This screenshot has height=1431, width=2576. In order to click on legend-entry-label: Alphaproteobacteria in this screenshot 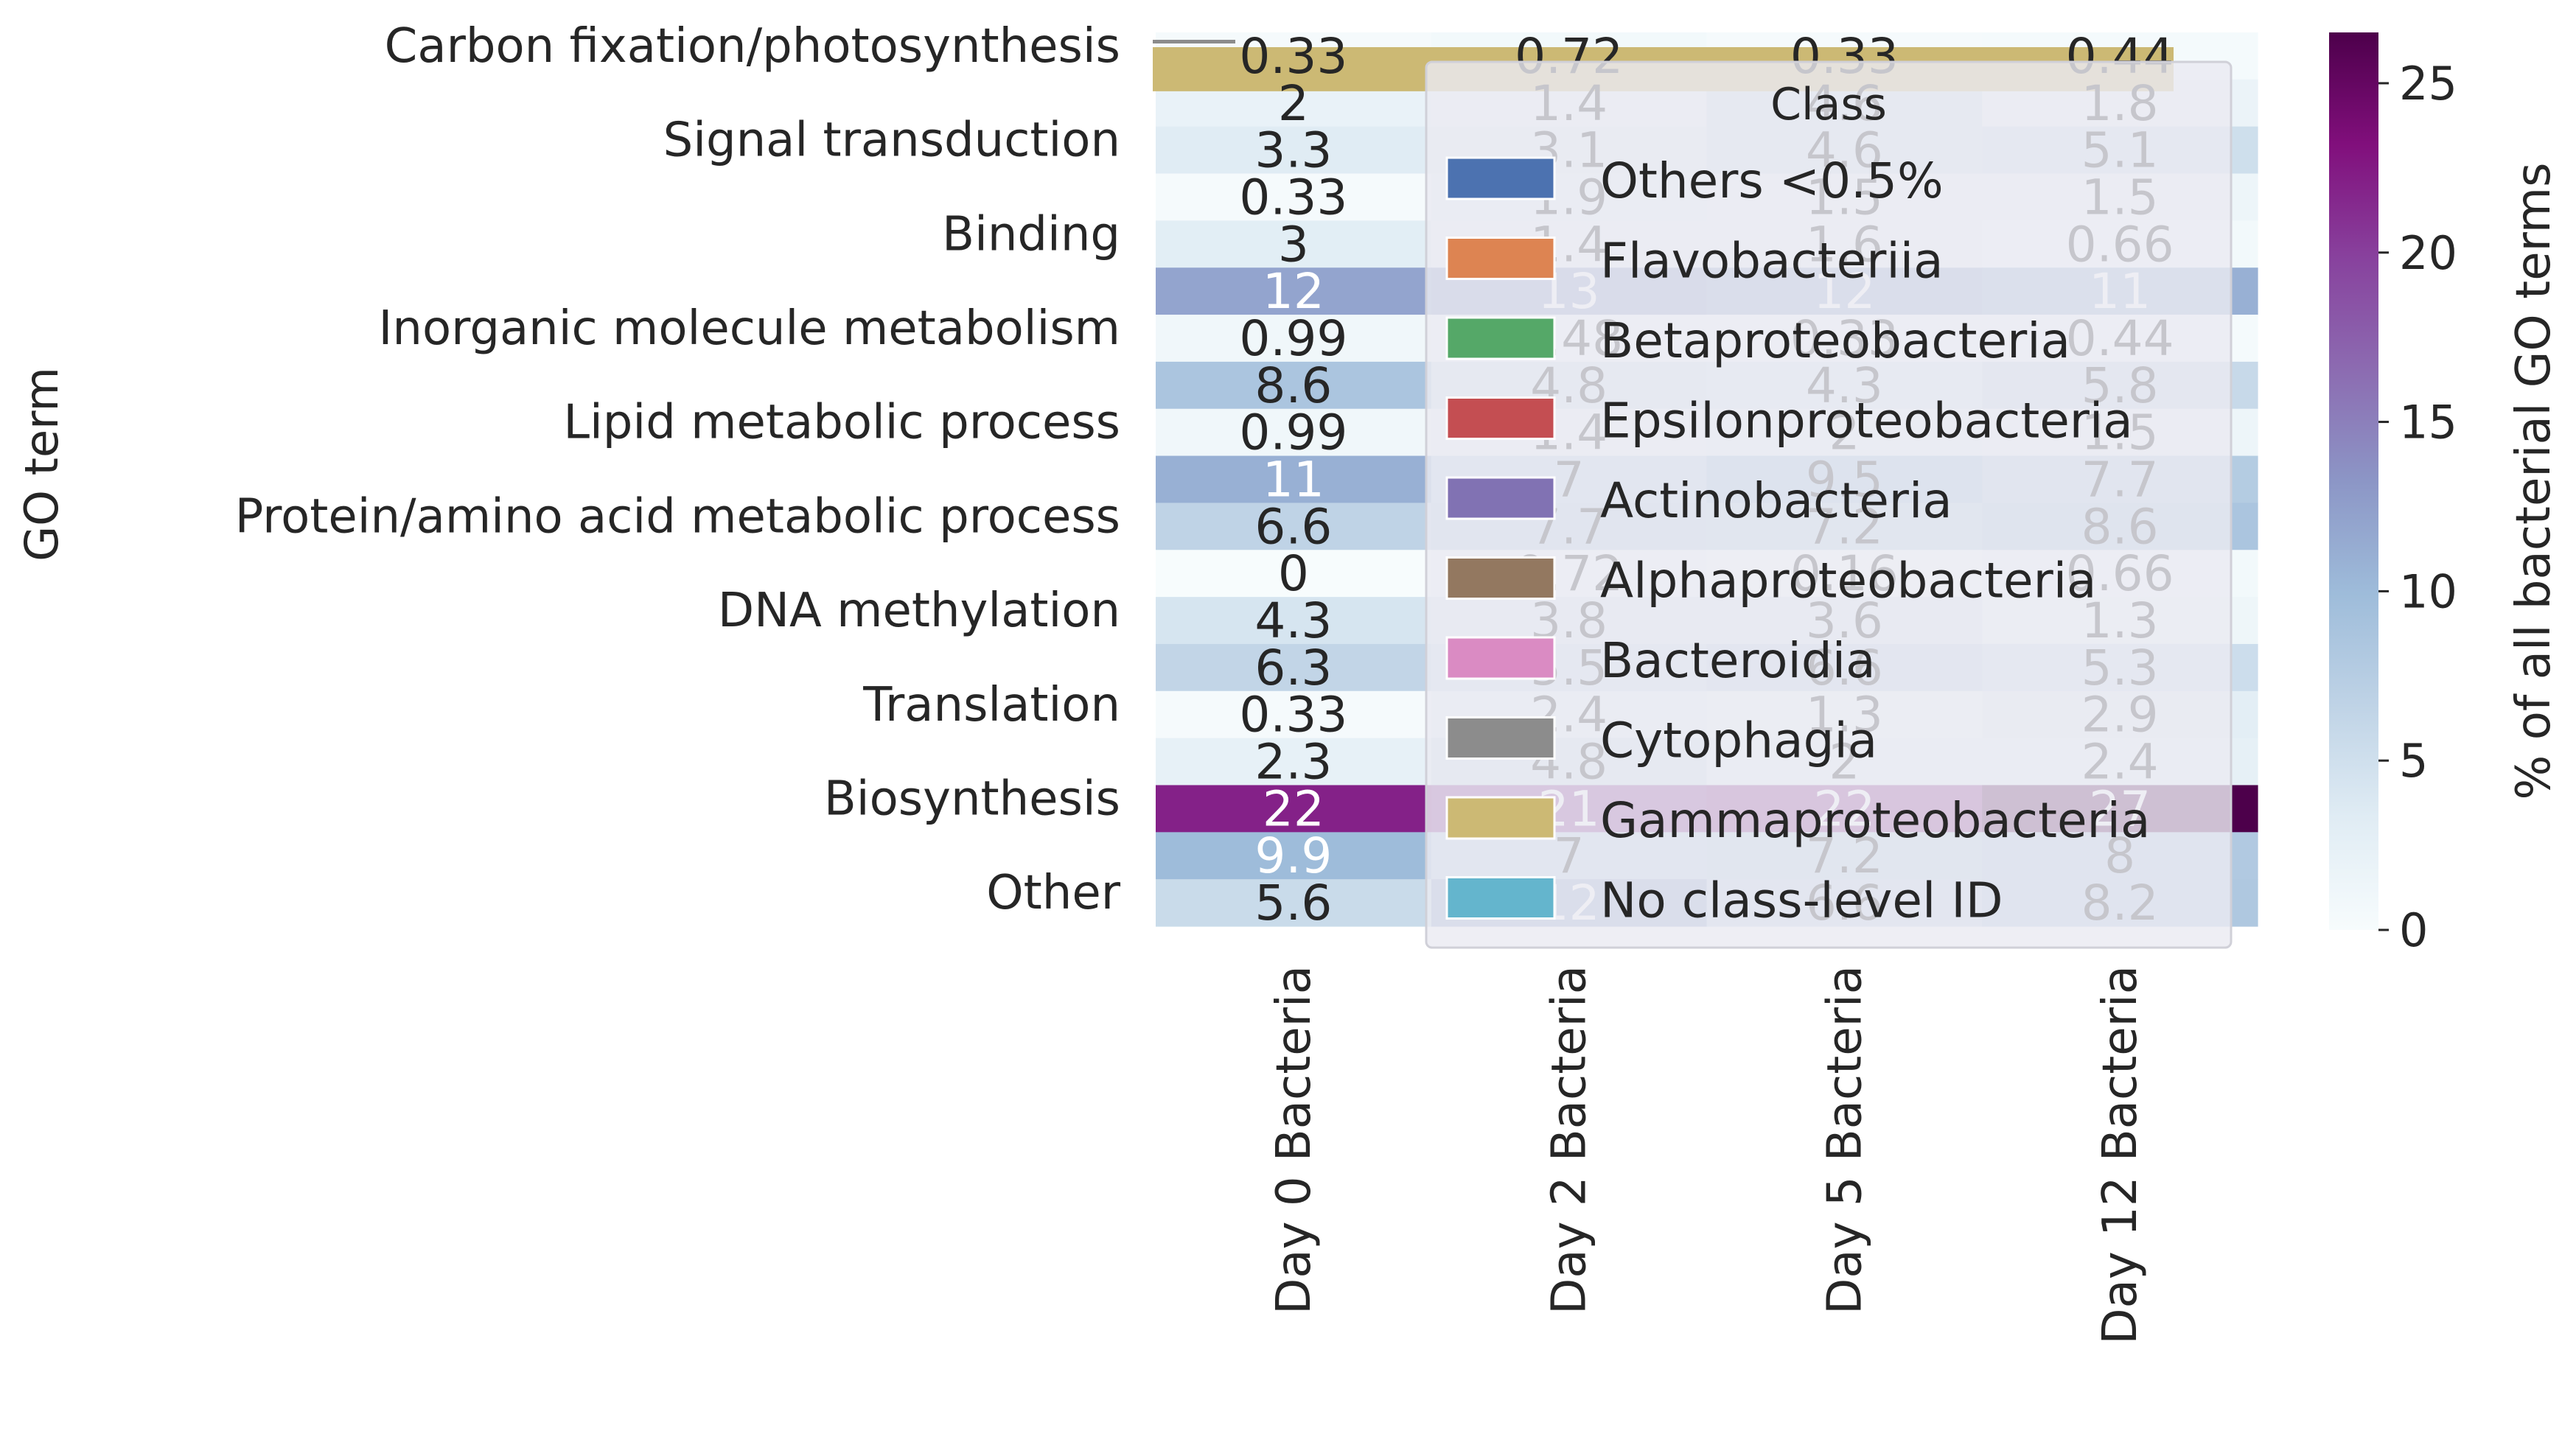, I will do `click(1848, 581)`.